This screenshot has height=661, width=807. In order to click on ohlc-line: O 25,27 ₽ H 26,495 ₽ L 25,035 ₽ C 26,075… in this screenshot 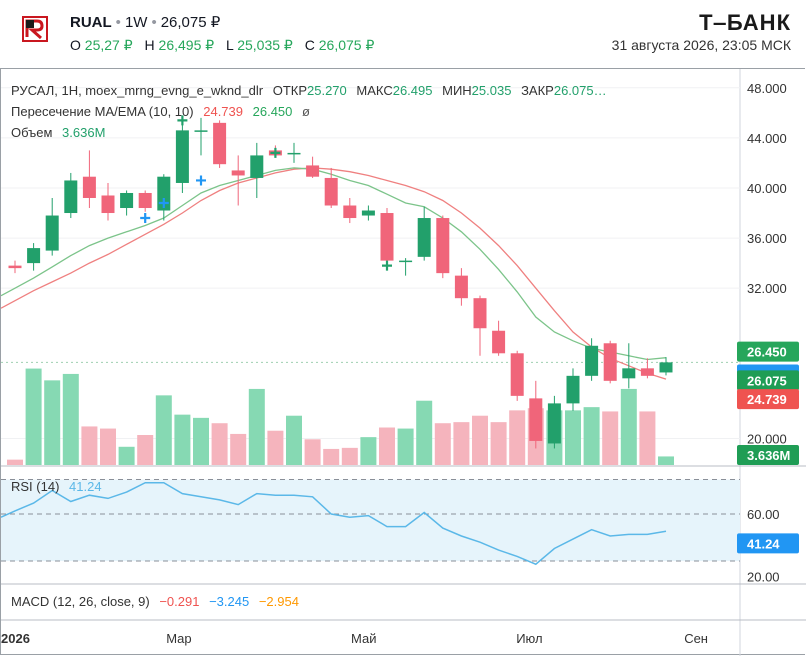, I will do `click(226, 45)`.